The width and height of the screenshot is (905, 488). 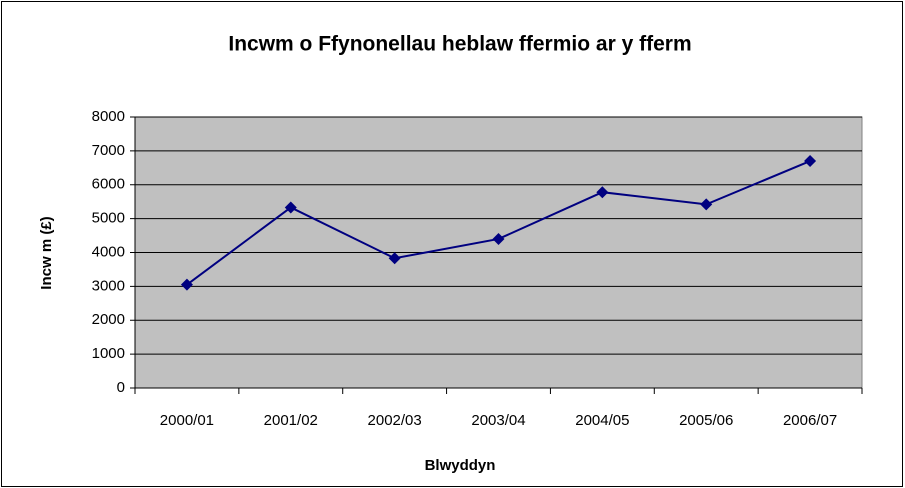 What do you see at coordinates (46, 252) in the screenshot?
I see `y-axis-title: Incw m (£)` at bounding box center [46, 252].